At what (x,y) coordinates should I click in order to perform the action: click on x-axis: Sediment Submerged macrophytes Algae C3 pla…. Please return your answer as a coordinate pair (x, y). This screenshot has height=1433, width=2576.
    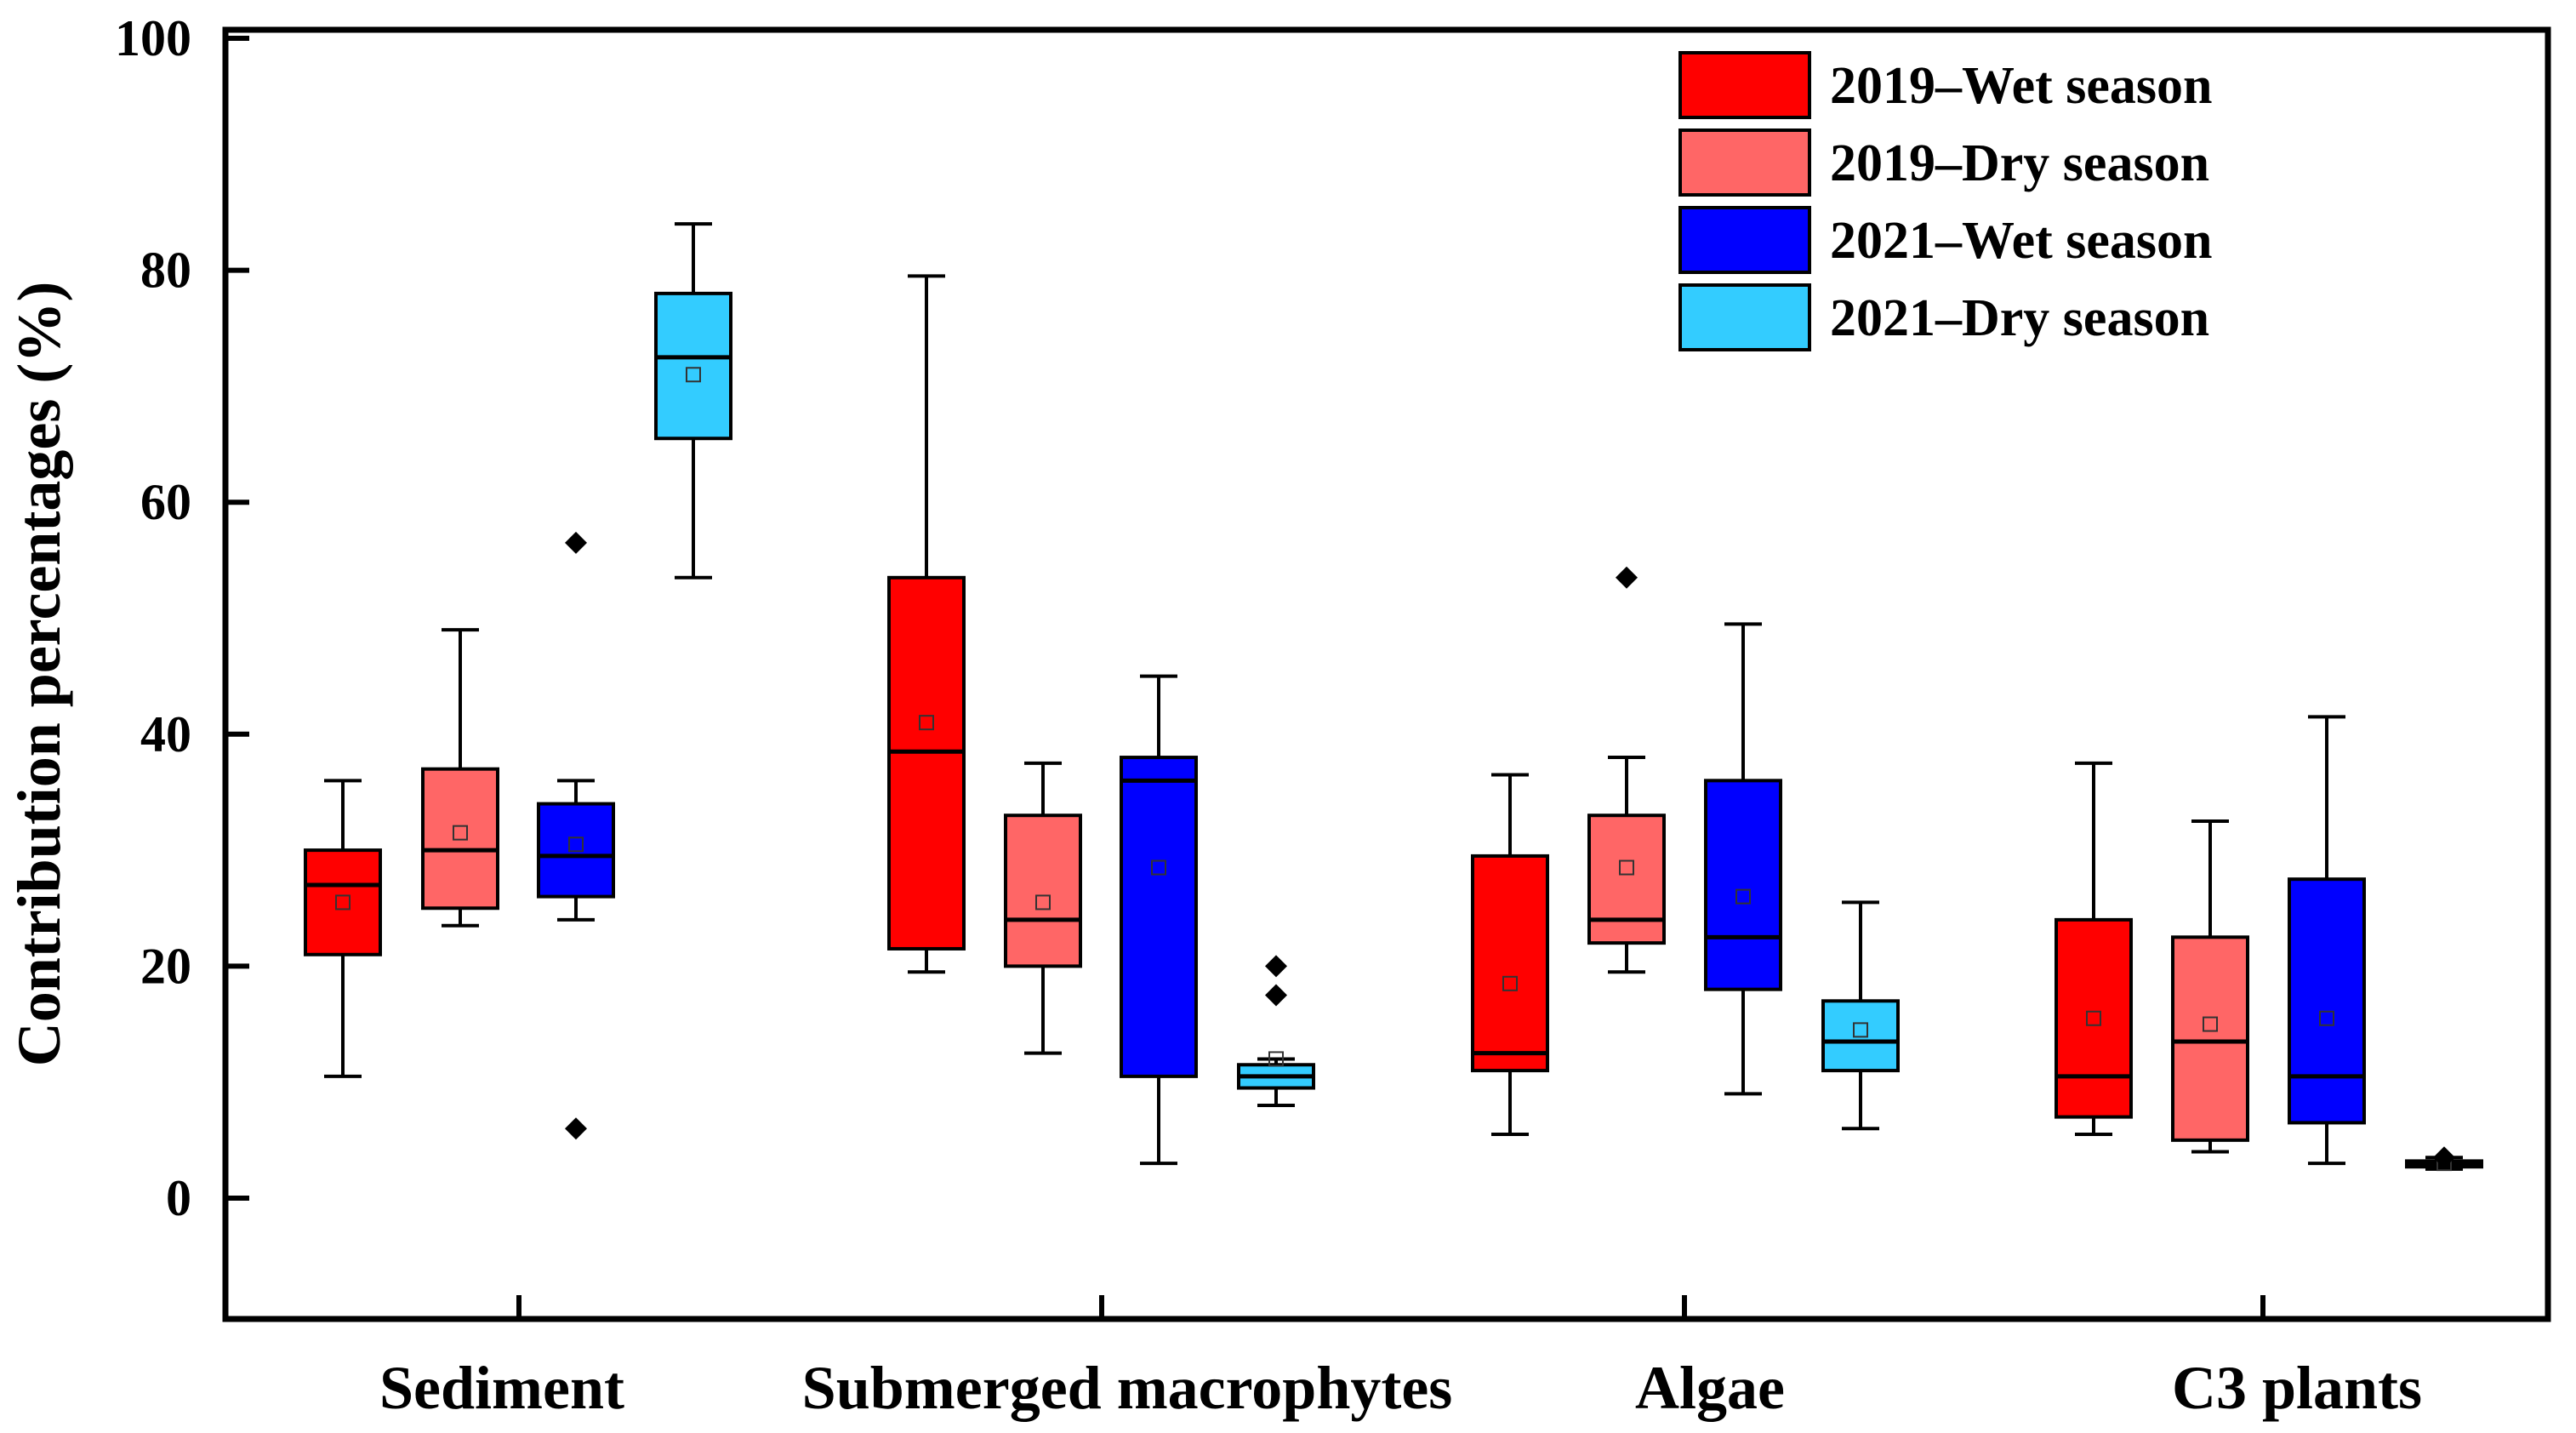
    Looking at the image, I should click on (1400, 1358).